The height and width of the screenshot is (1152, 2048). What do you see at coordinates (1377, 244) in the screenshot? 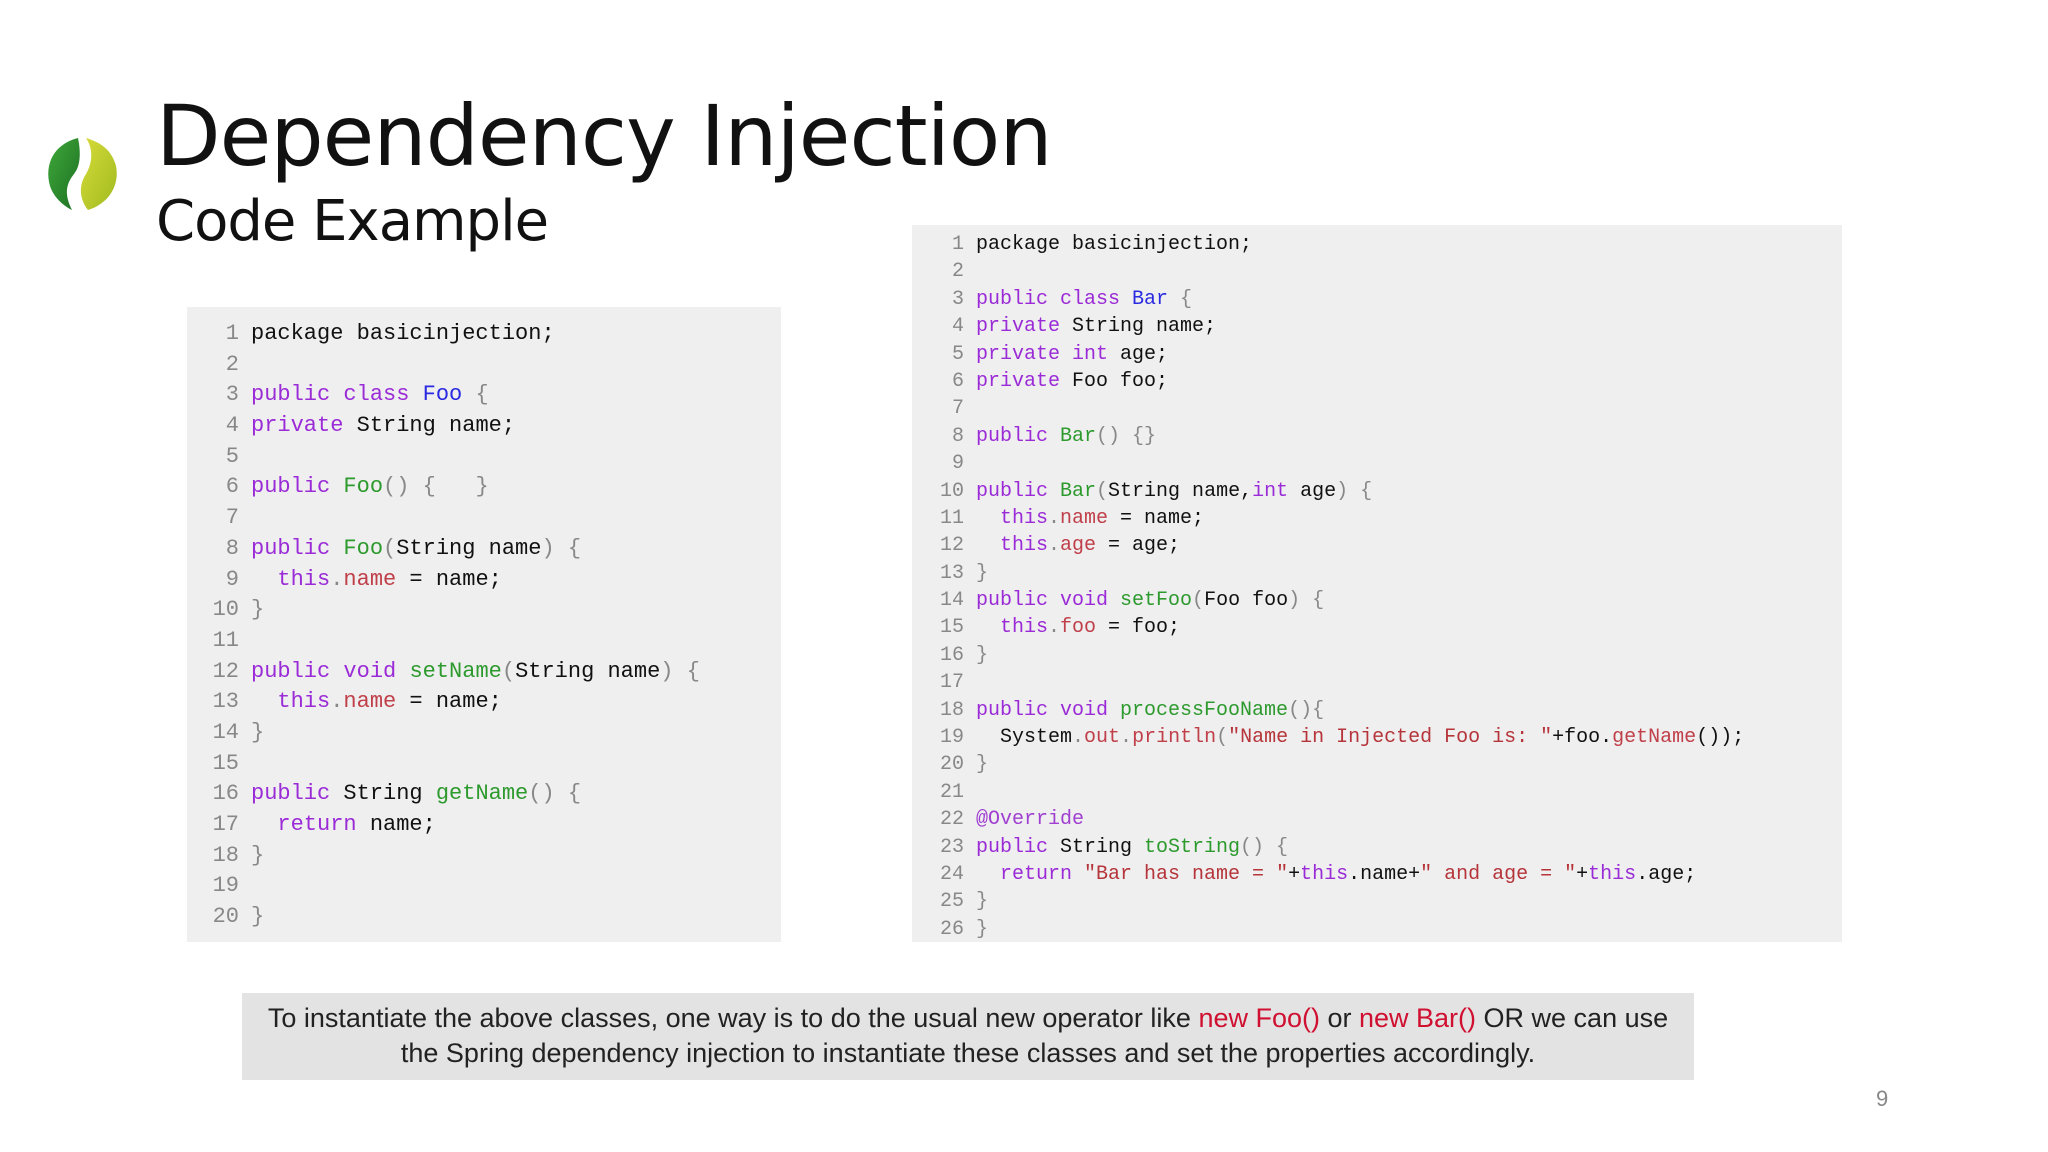
I see `code-line: 1 package basicinjection;` at bounding box center [1377, 244].